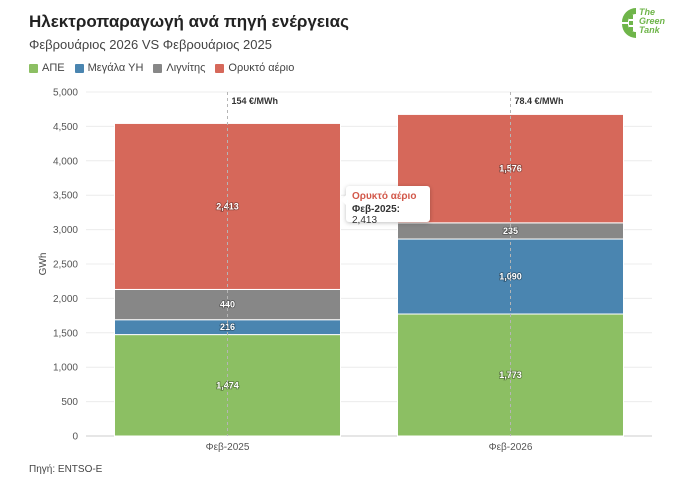 This screenshot has height=484, width=696. I want to click on tooltip-arrow, so click(343, 200).